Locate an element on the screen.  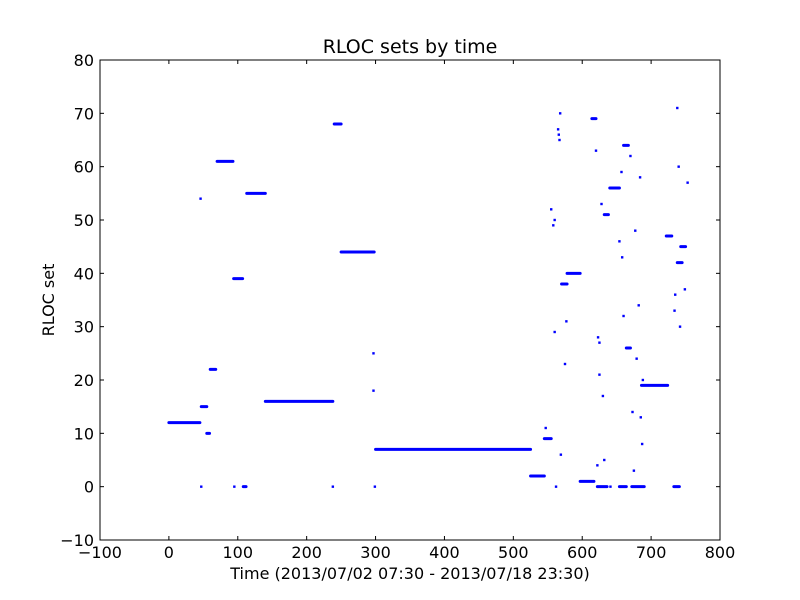
chart-title: RLOC sets by time is located at coordinates (410, 47).